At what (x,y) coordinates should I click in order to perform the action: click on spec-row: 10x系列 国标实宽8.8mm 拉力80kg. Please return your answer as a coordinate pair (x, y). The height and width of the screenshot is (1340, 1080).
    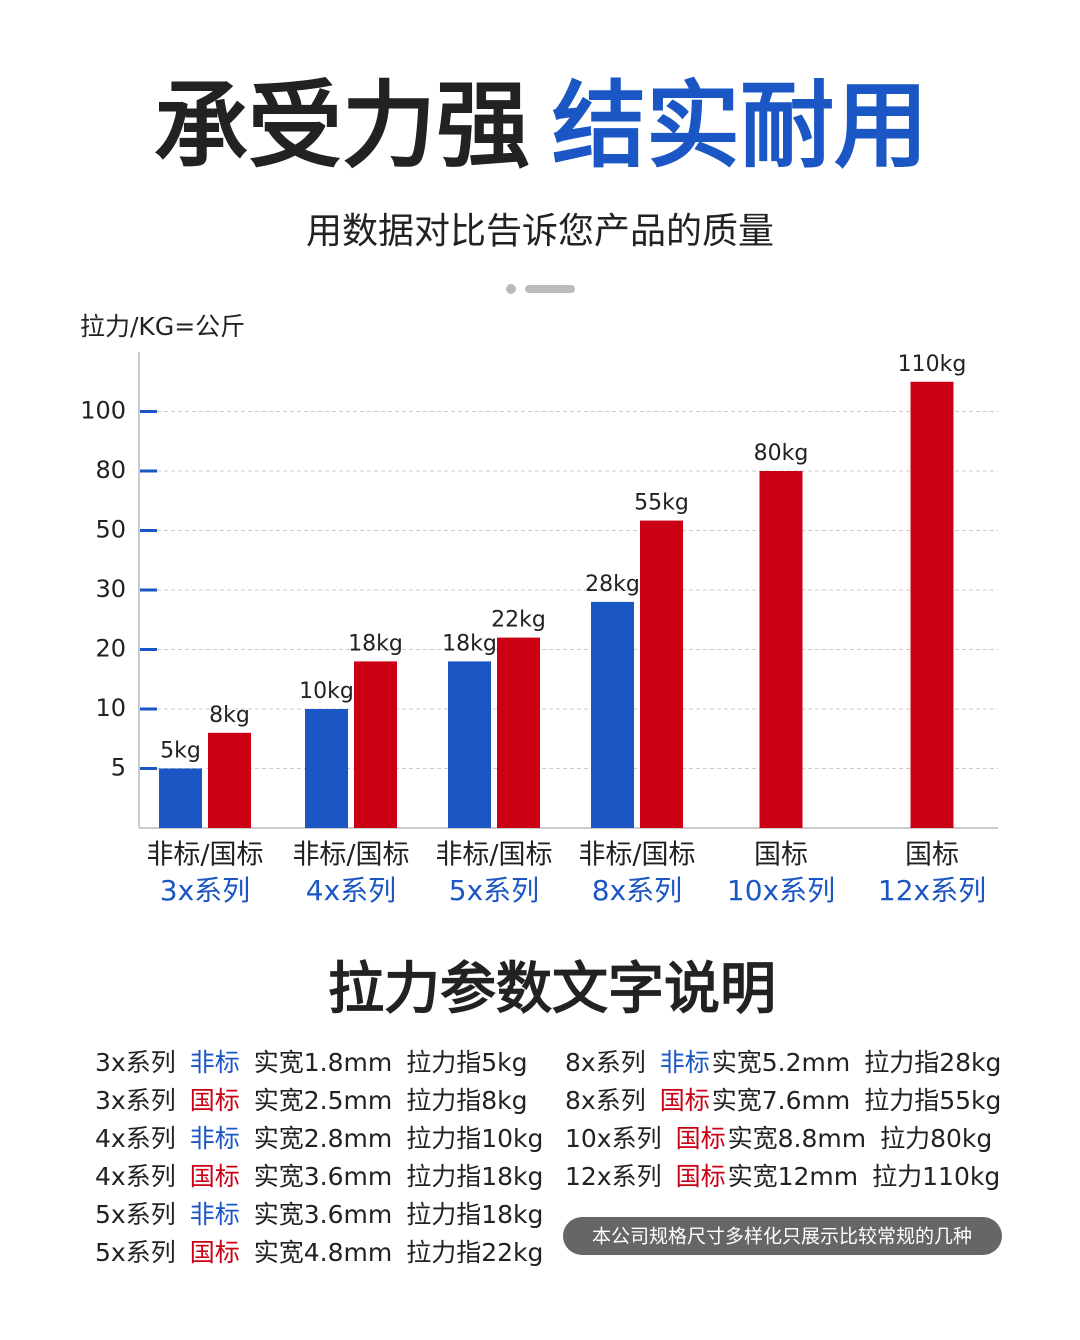
    Looking at the image, I should click on (778, 1138).